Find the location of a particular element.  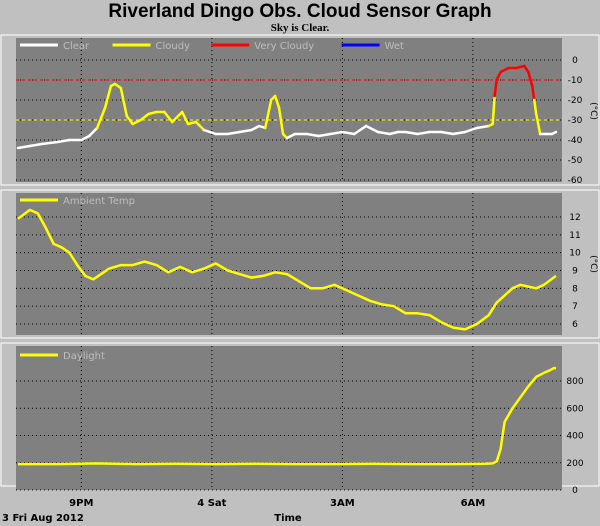

legend-label: Cloudy is located at coordinates (173, 46).